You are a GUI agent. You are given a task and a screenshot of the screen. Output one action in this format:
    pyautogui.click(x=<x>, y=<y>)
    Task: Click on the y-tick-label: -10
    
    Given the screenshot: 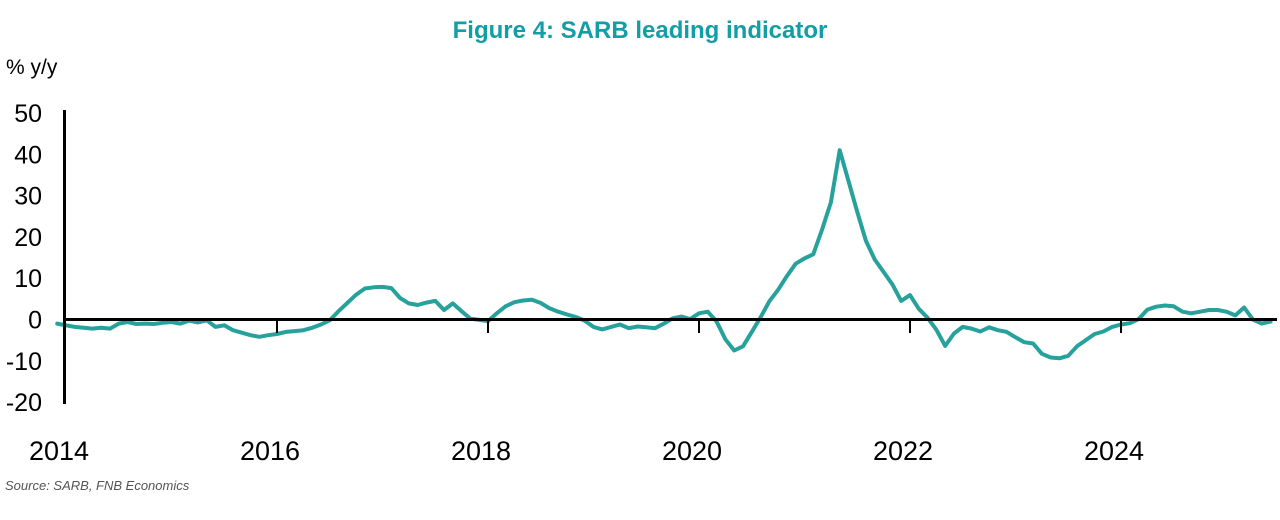 What is the action you would take?
    pyautogui.click(x=24, y=362)
    